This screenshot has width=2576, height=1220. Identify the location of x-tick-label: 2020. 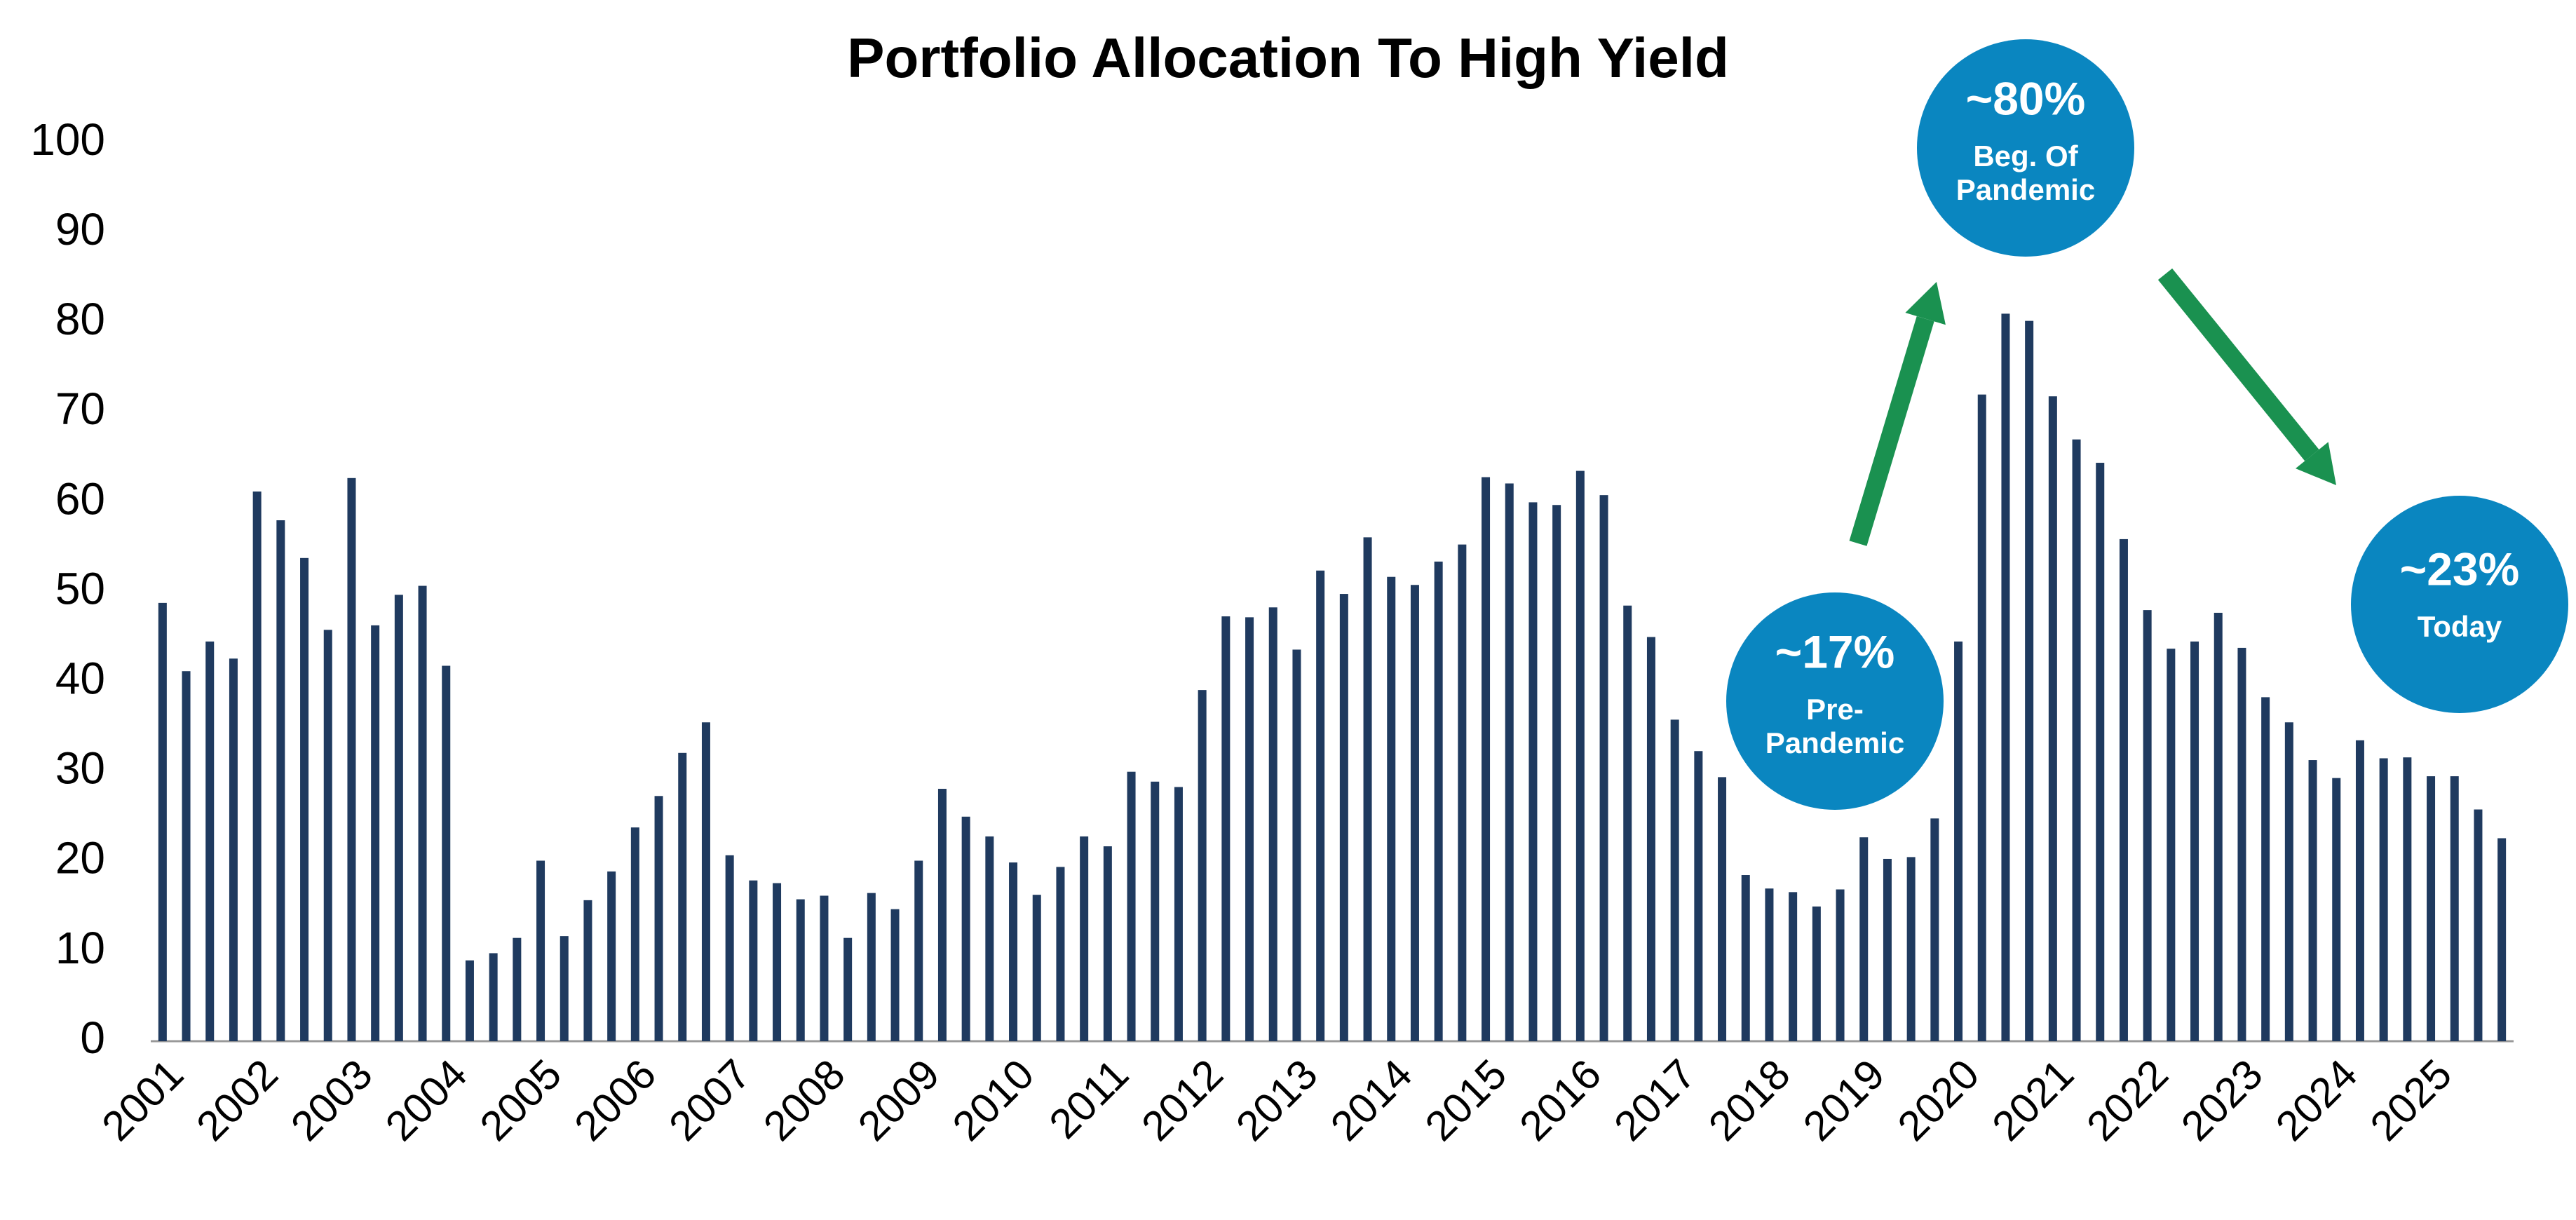
(1939, 1100).